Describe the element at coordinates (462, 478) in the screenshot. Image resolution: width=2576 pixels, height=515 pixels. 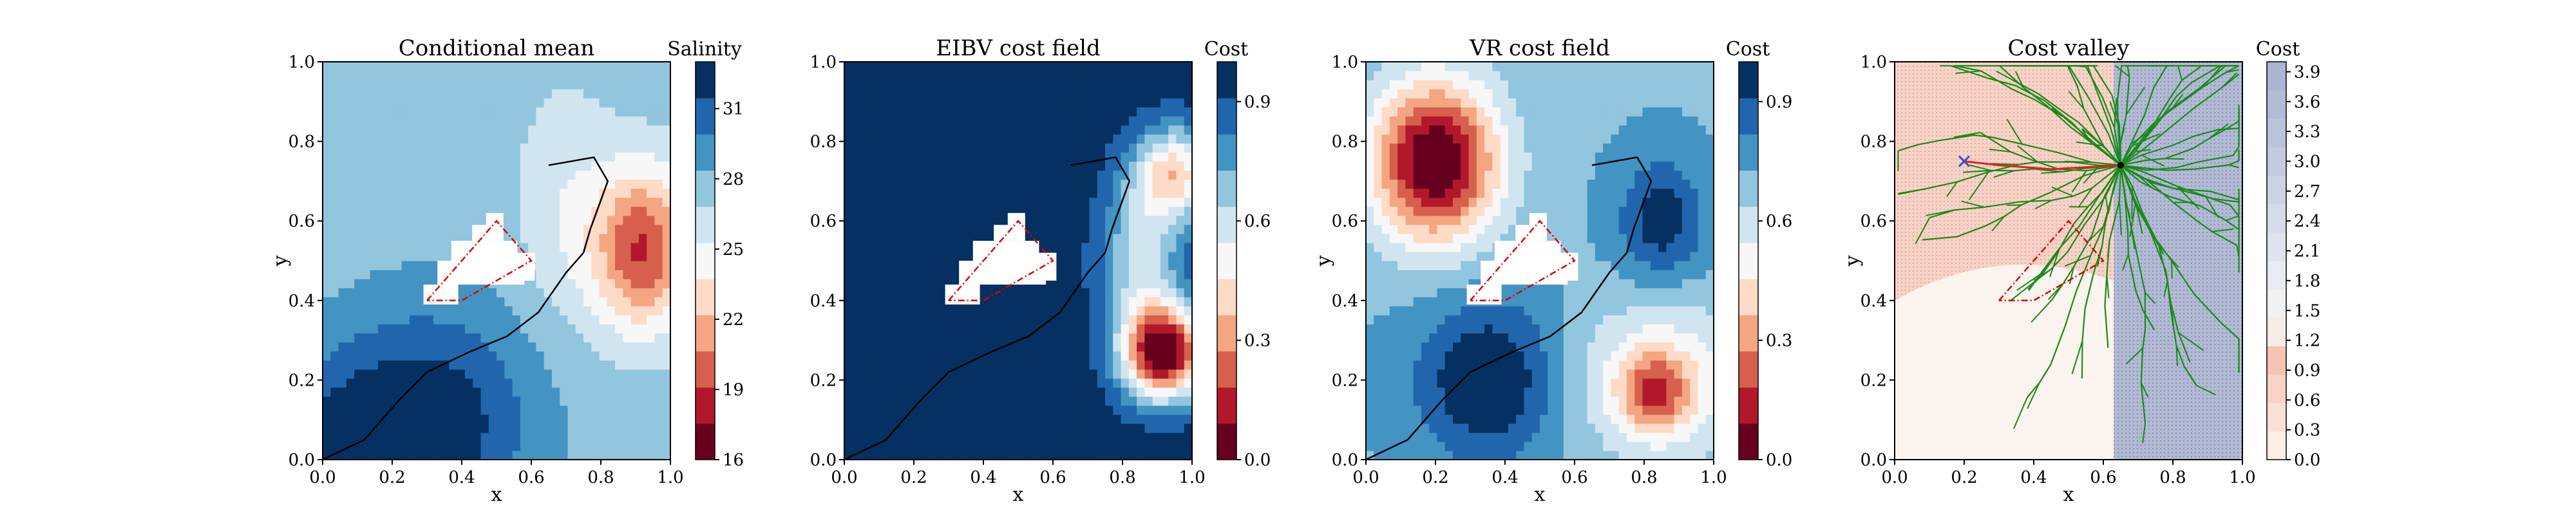
I see `x-tick-label: 0.4` at that location.